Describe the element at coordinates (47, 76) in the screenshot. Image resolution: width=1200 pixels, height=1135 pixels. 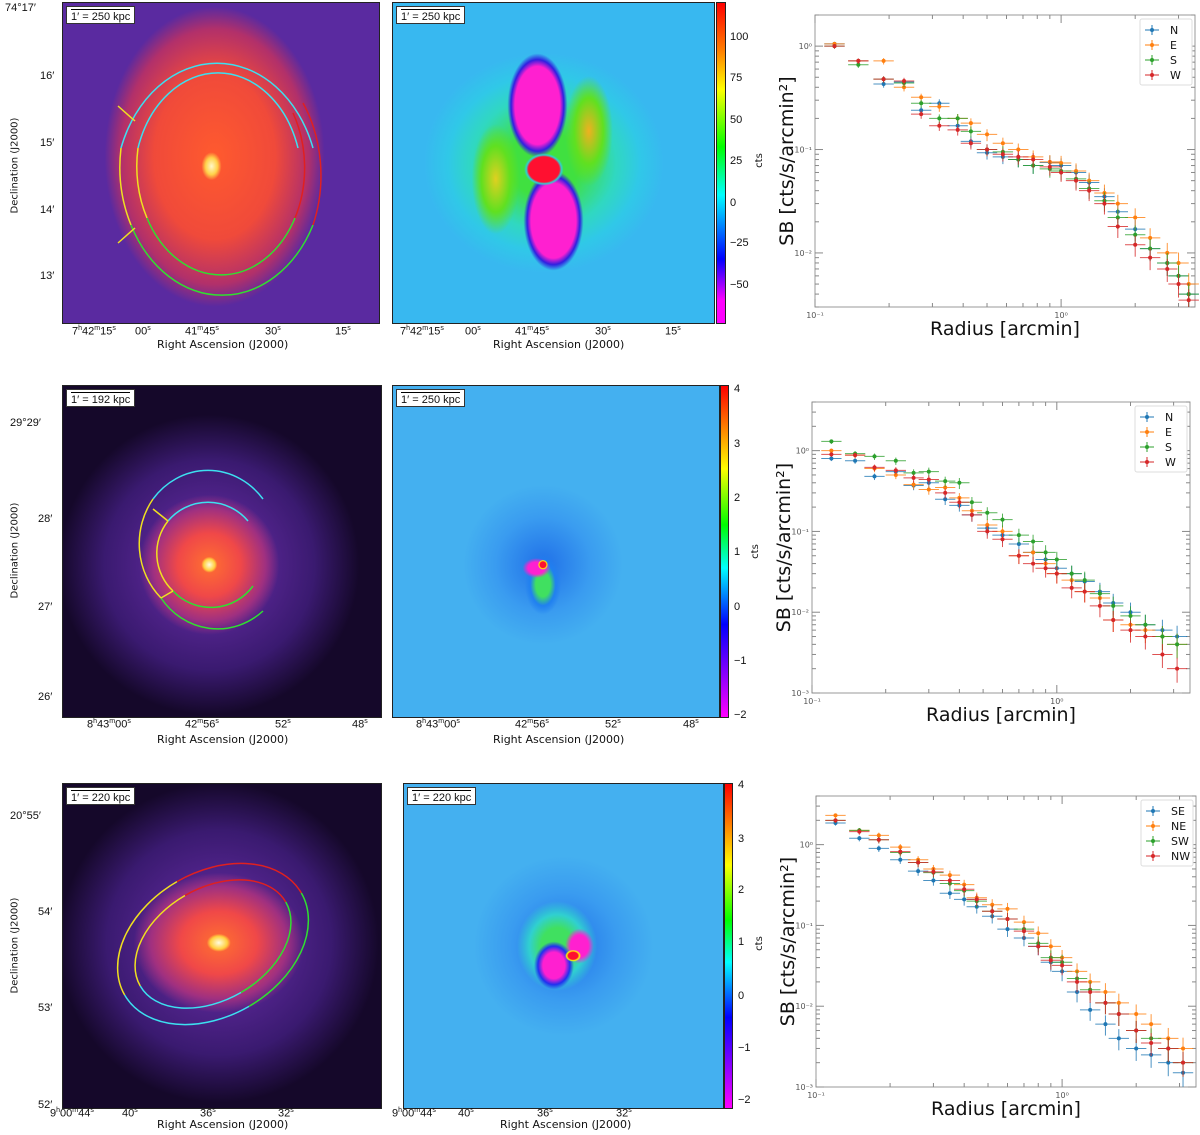
I see `dec-tick-label: 16′` at that location.